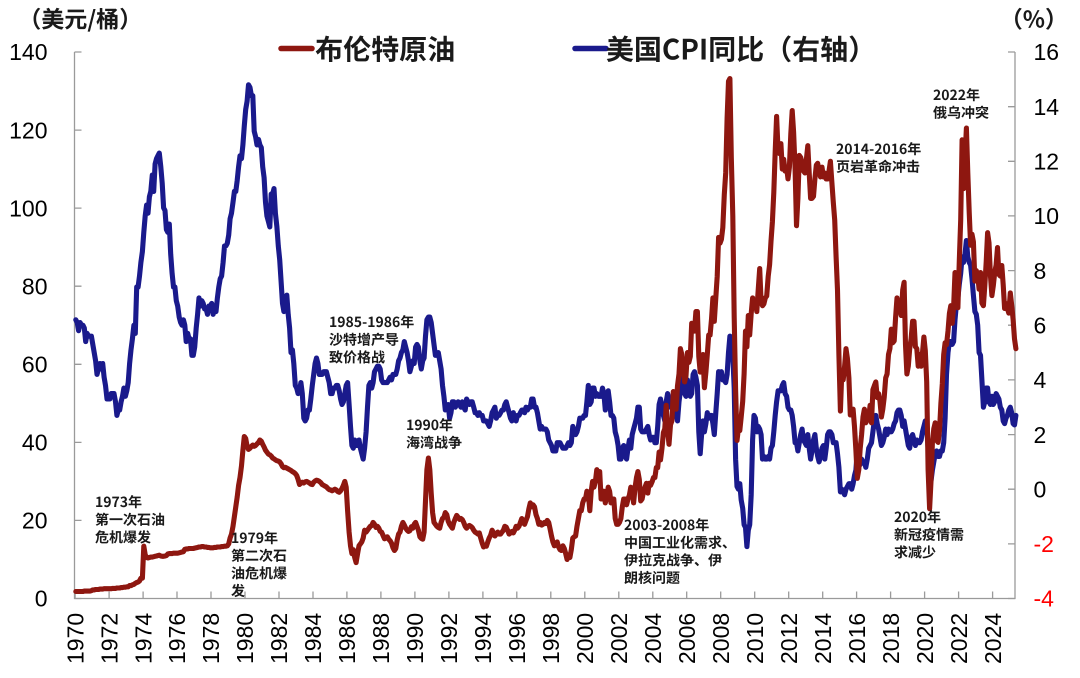 Image resolution: width=1080 pixels, height=678 pixels. I want to click on svg-text: 2002, so click(619, 638).